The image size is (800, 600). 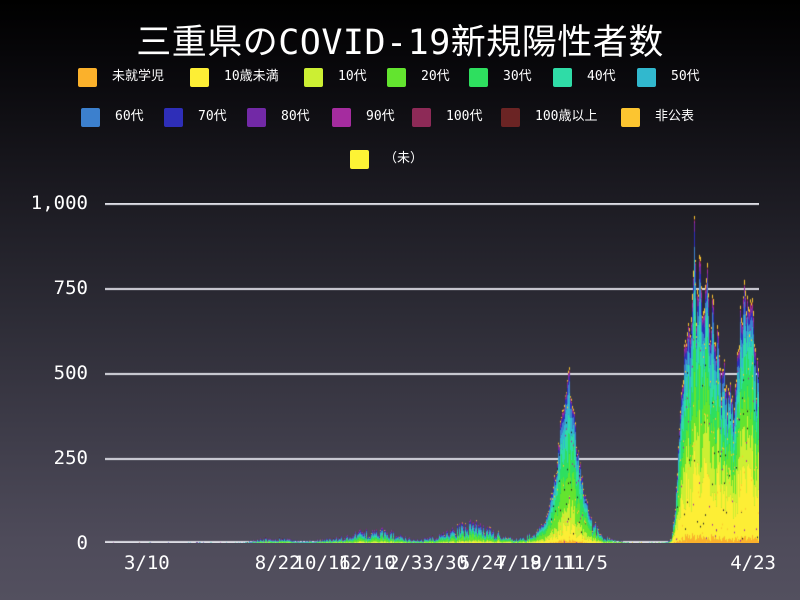 I want to click on y-axis-tick-label: 1,000, so click(x=59, y=203).